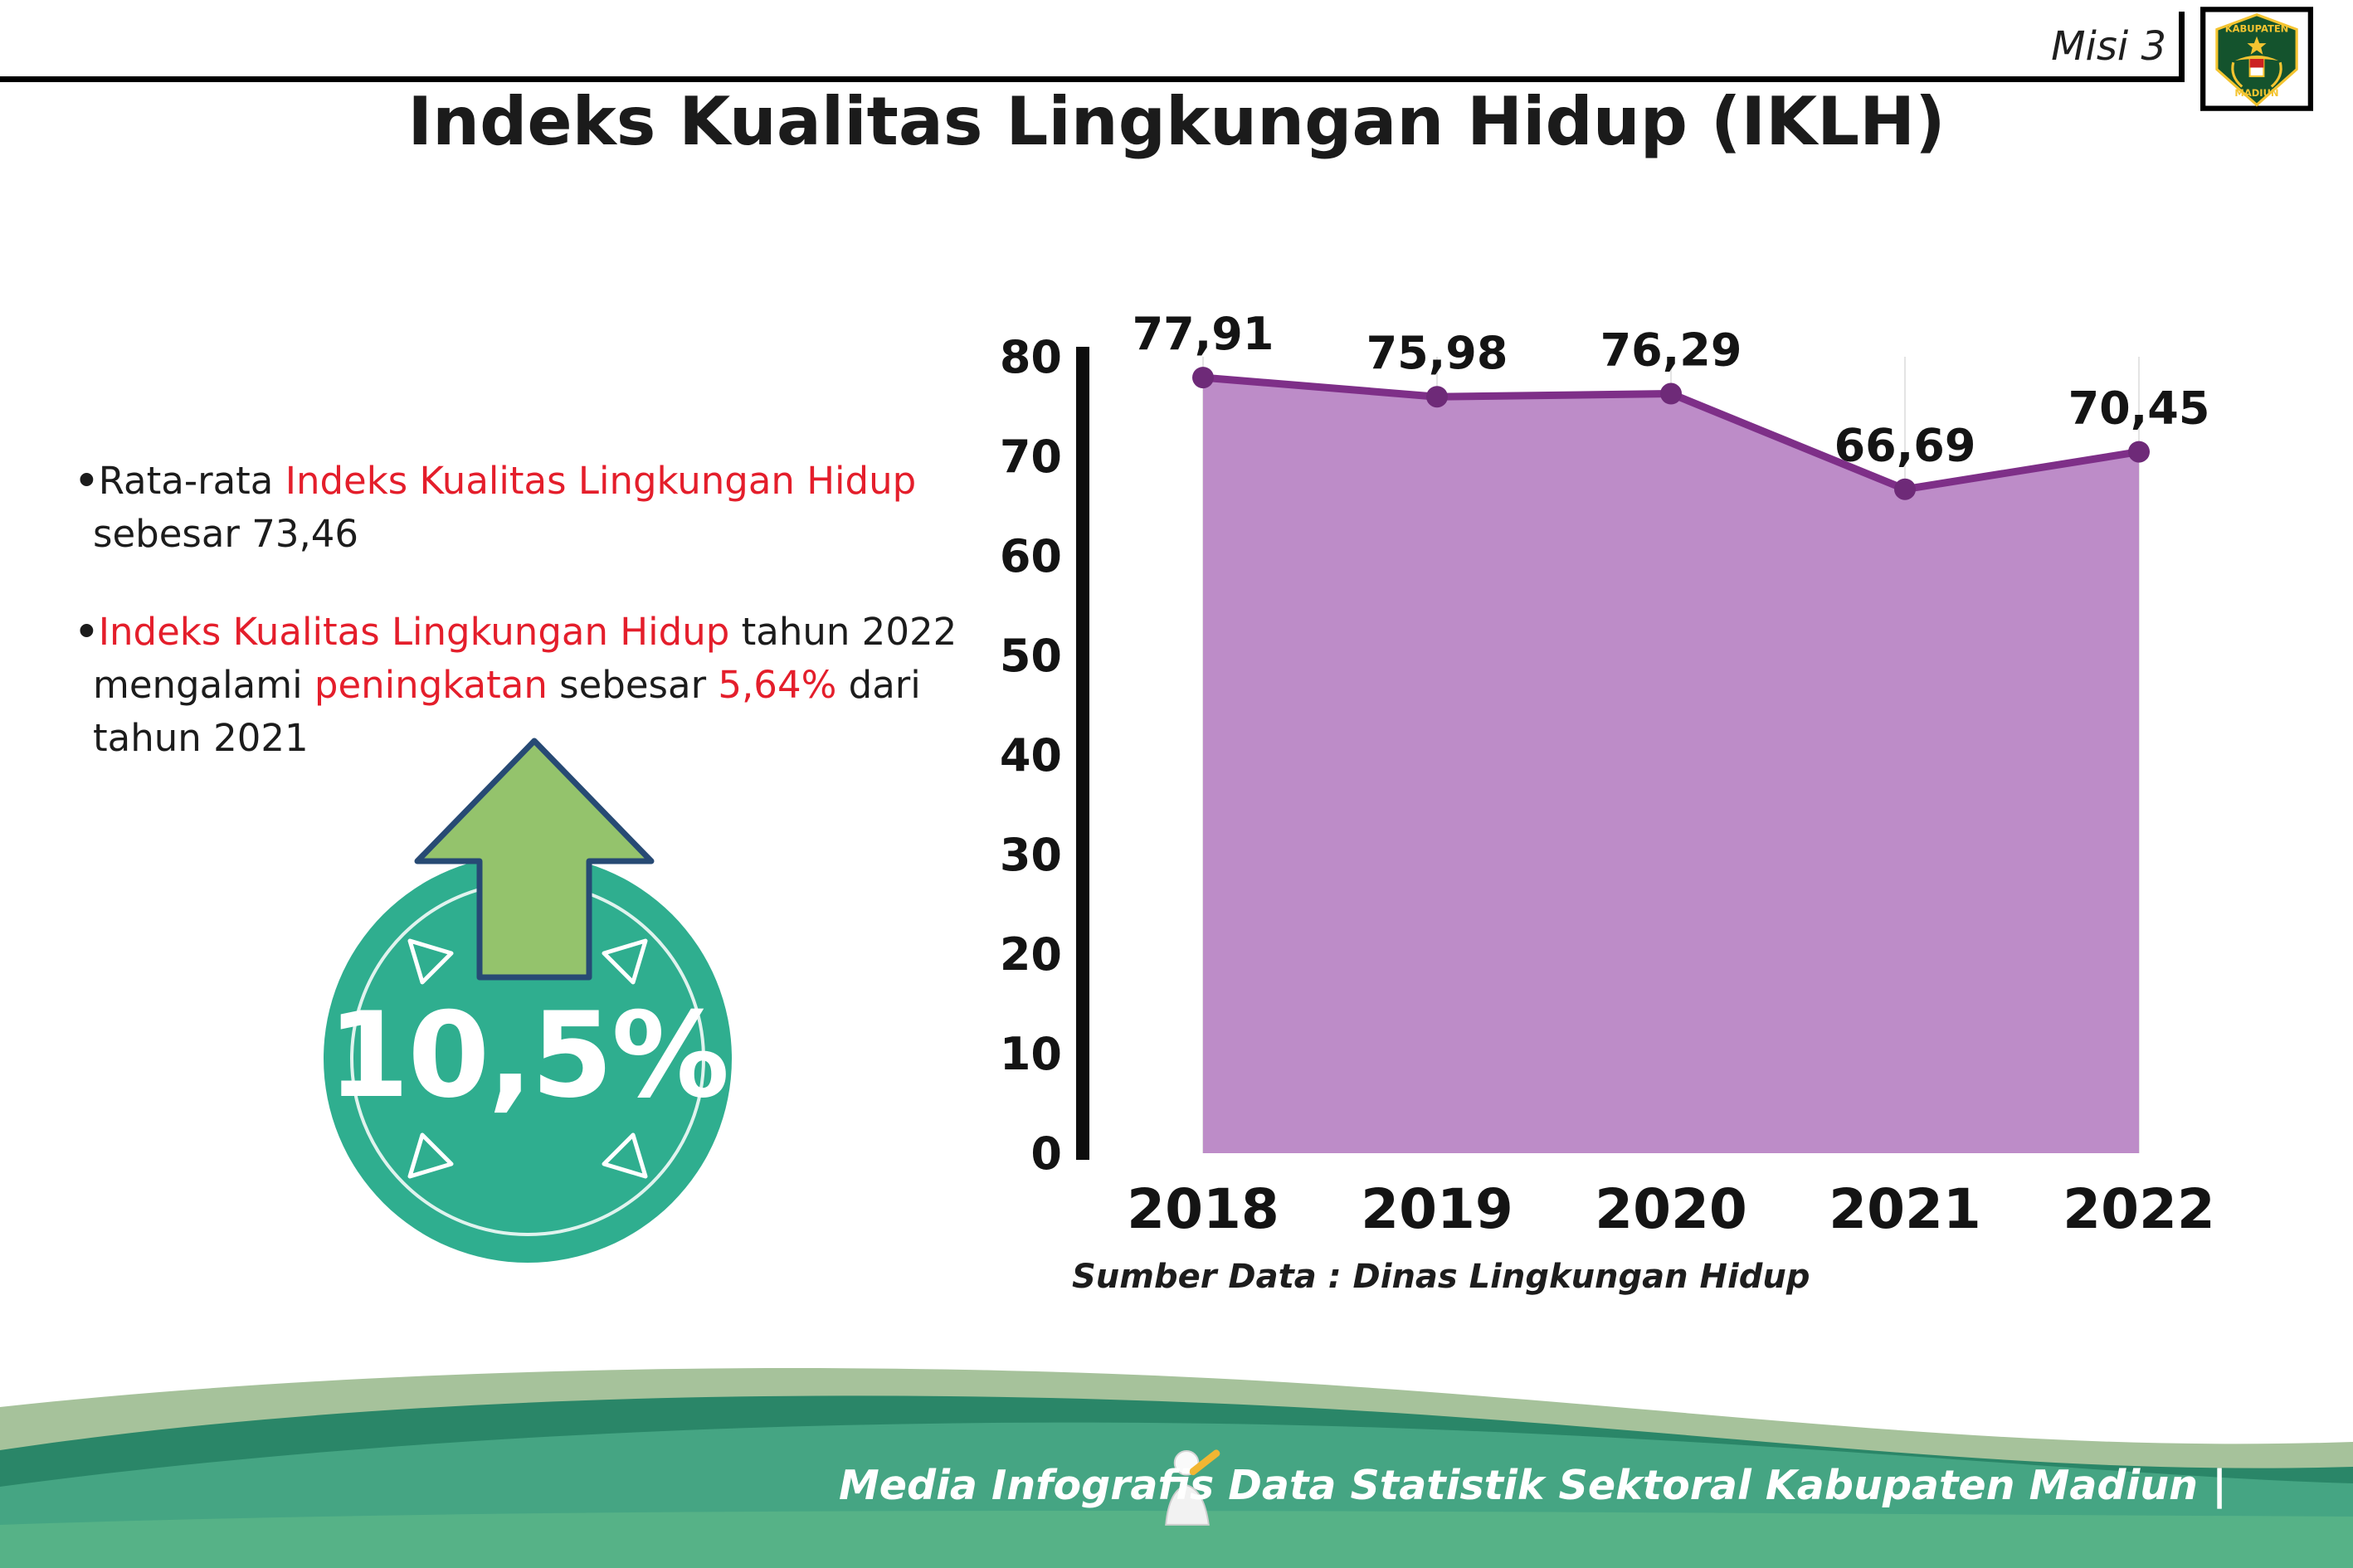 This screenshot has width=2353, height=1568. I want to click on kabupaten-madiun-crest: KABUPATEN MADIUN, so click(2256, 59).